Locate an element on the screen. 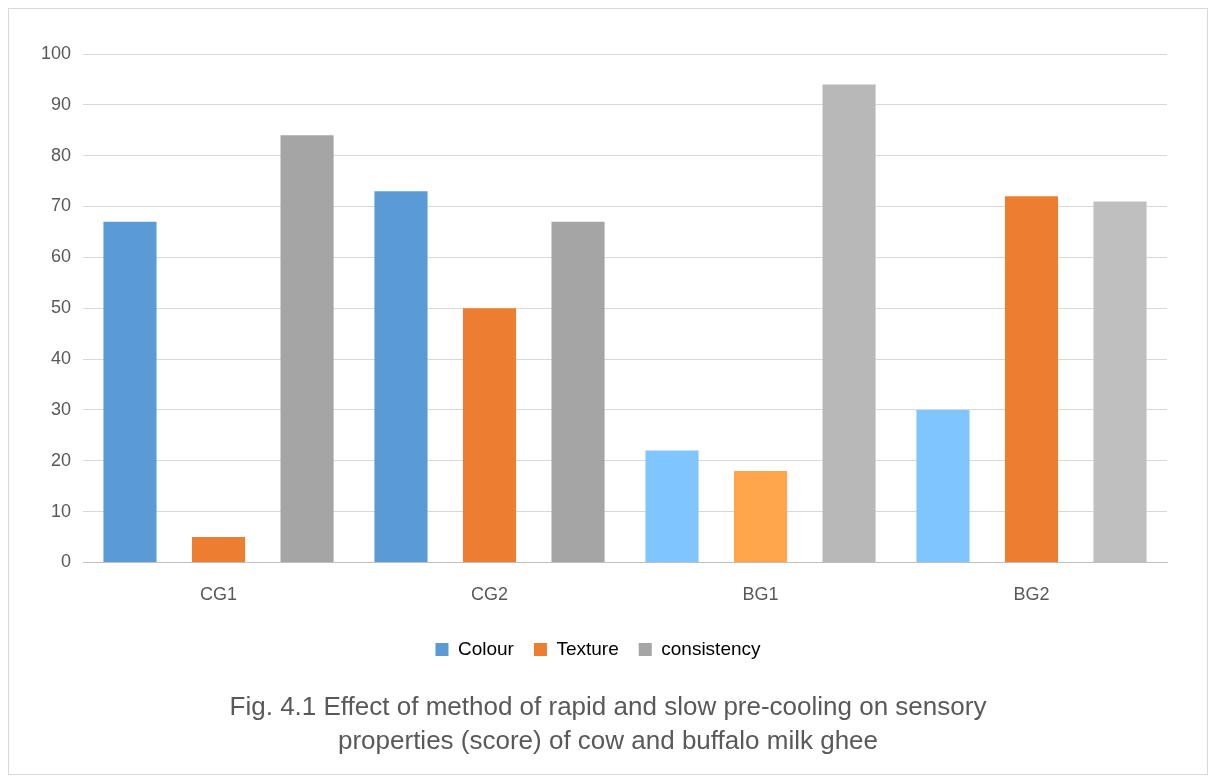 This screenshot has width=1216, height=783. x-tick-label: BG2 is located at coordinates (1031, 594).